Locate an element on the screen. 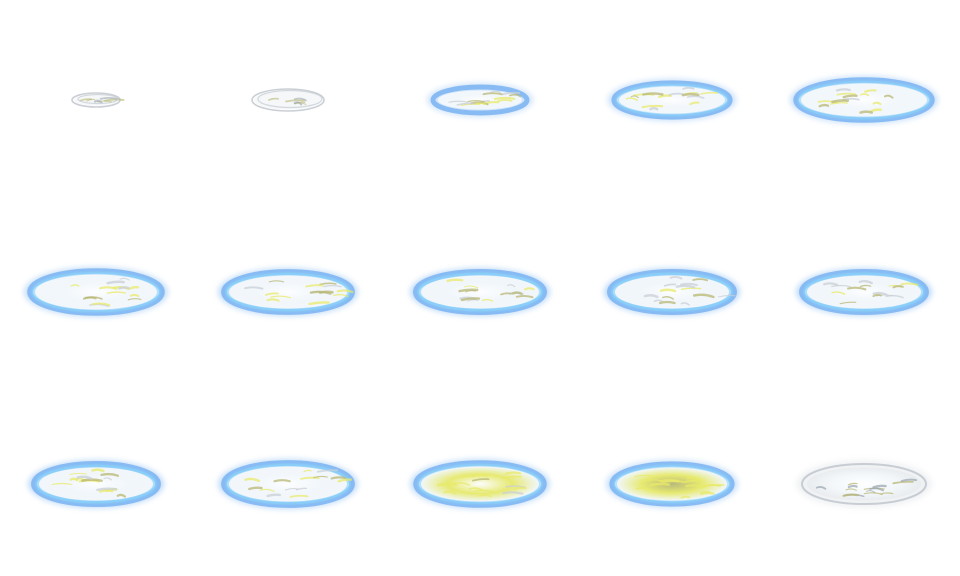 The width and height of the screenshot is (960, 576). frame-4-graphic is located at coordinates (672, 100).